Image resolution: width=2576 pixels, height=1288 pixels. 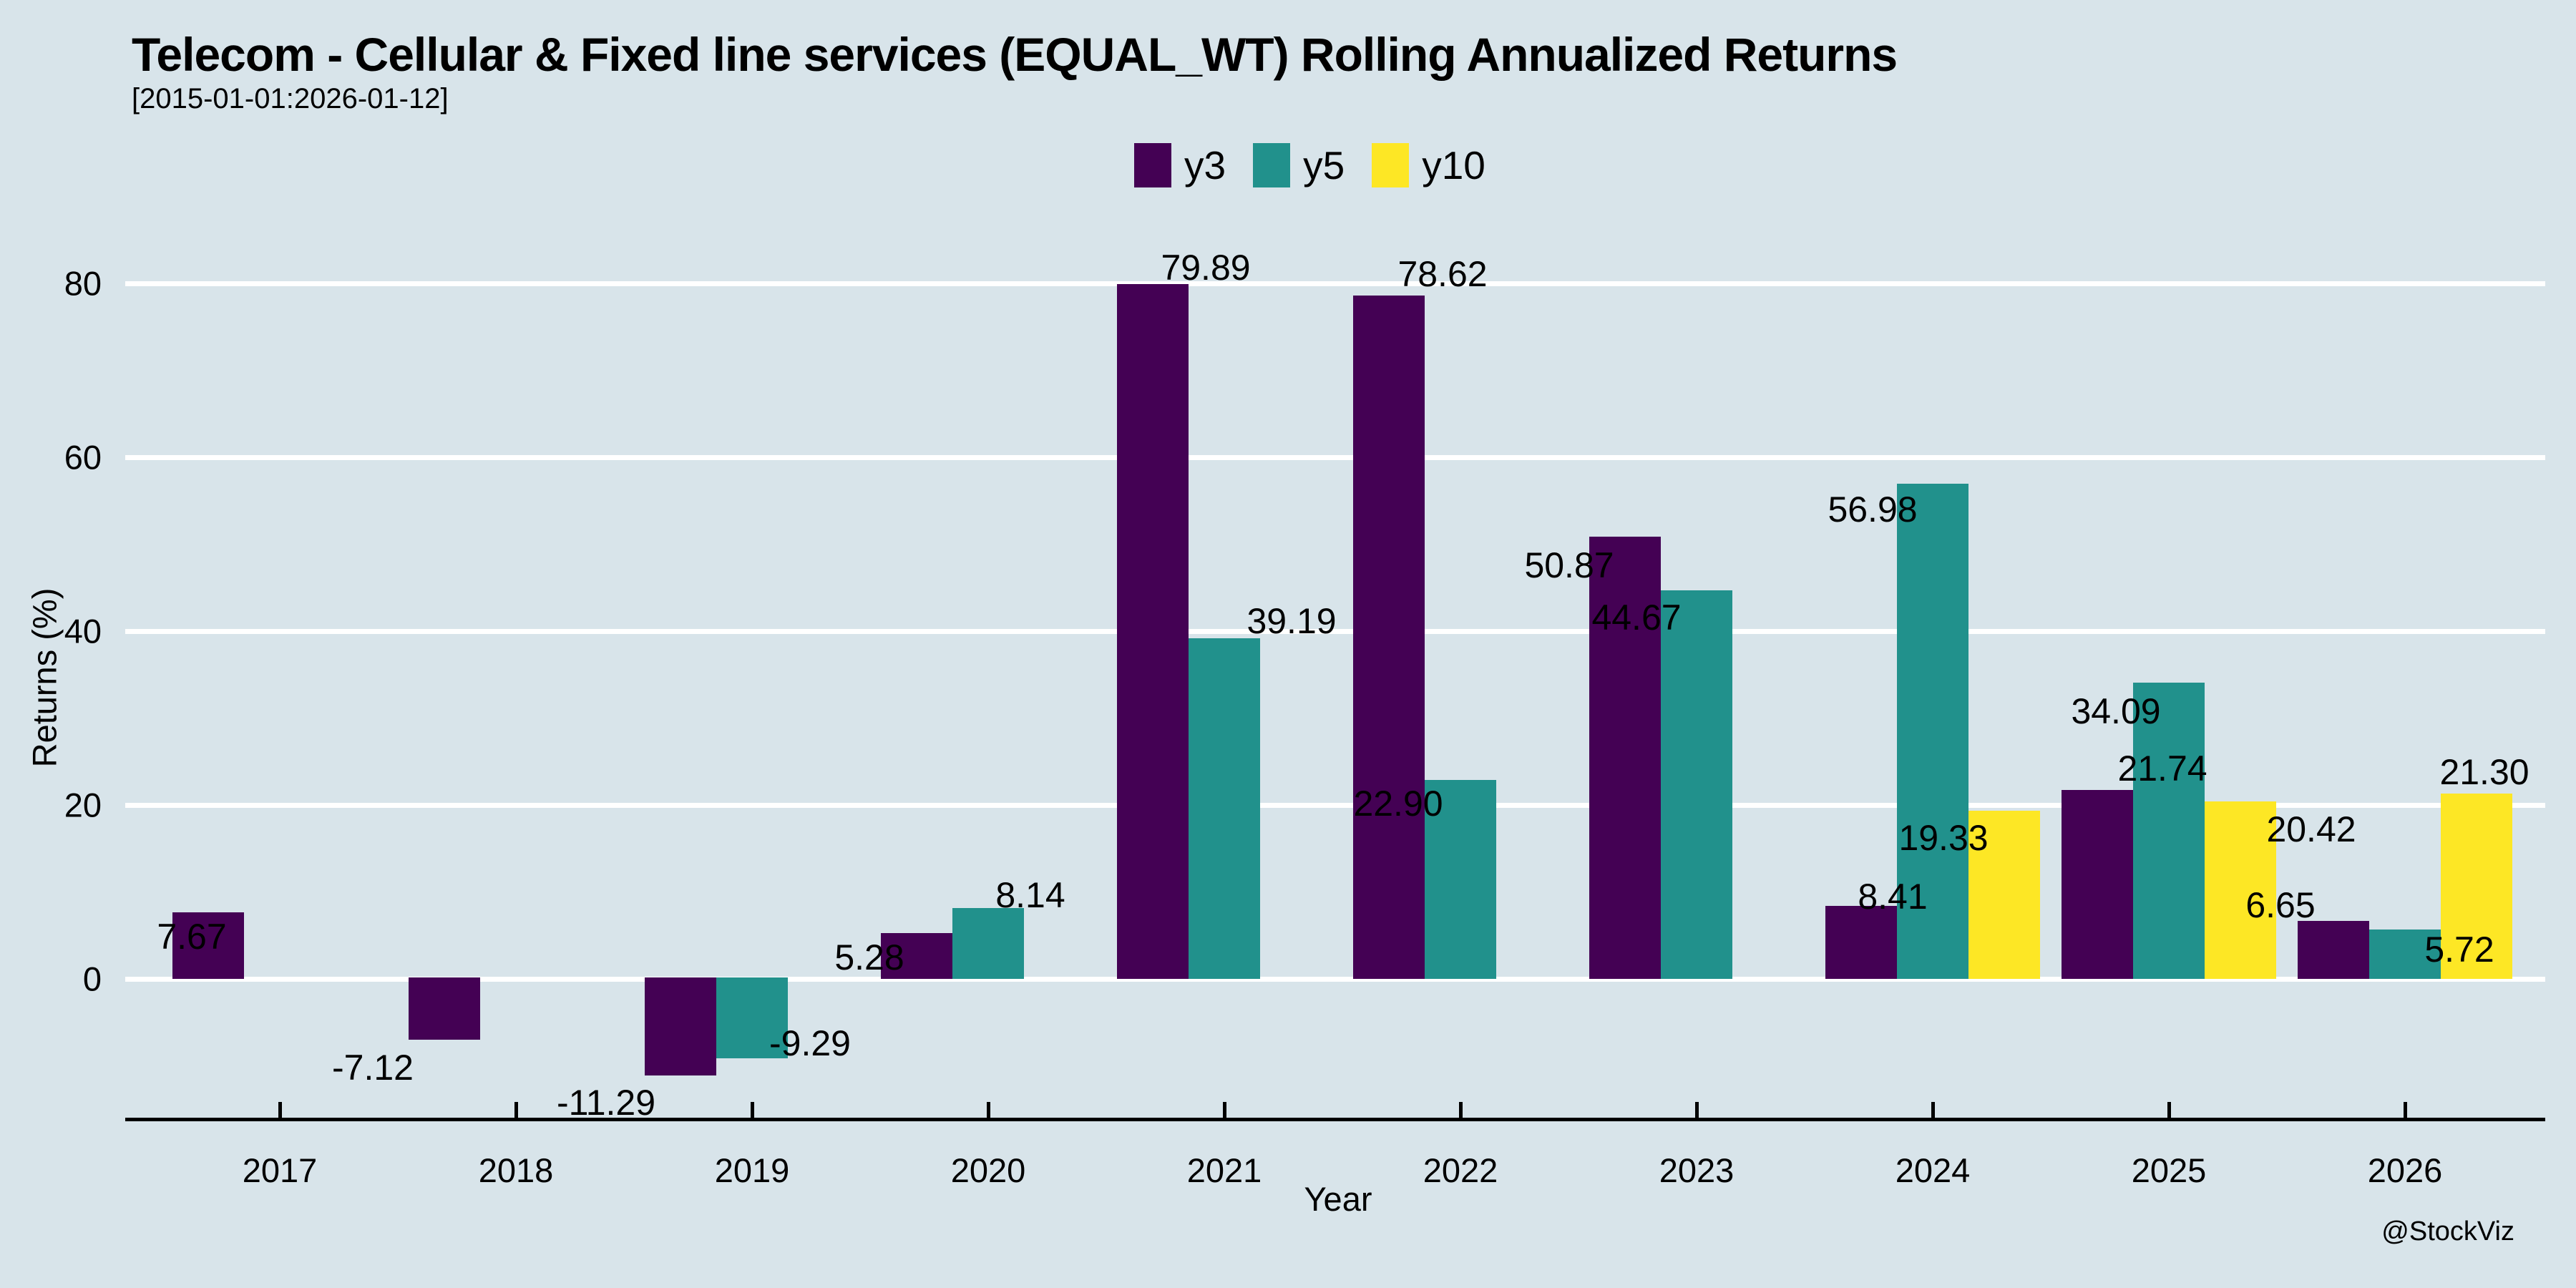 I want to click on bar-y3-2017, so click(x=208, y=945).